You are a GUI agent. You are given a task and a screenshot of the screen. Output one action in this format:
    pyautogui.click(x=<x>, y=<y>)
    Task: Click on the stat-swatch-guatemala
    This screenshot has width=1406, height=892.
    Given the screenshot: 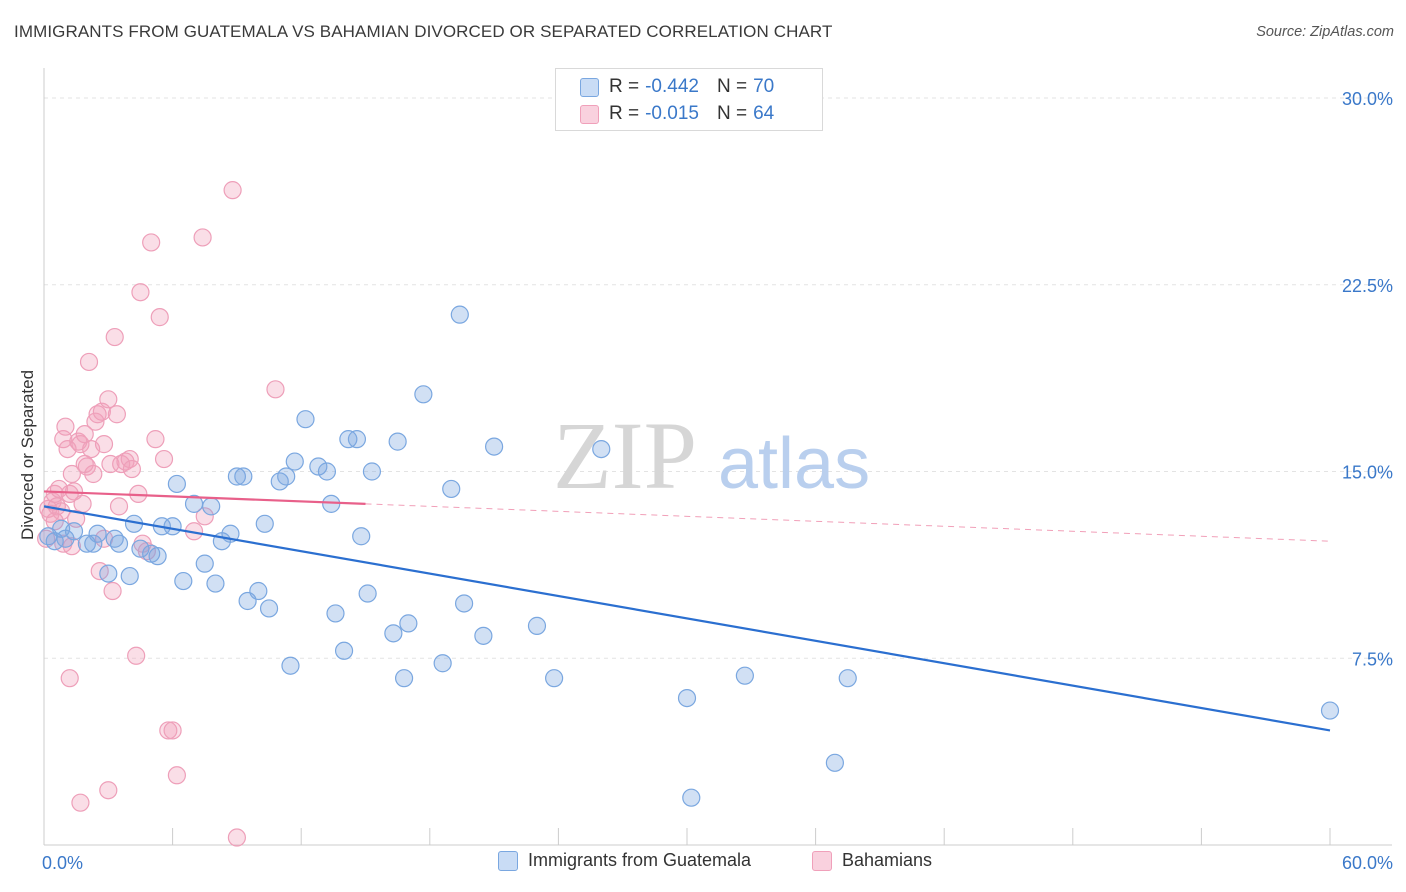 What is the action you would take?
    pyautogui.click(x=589, y=87)
    